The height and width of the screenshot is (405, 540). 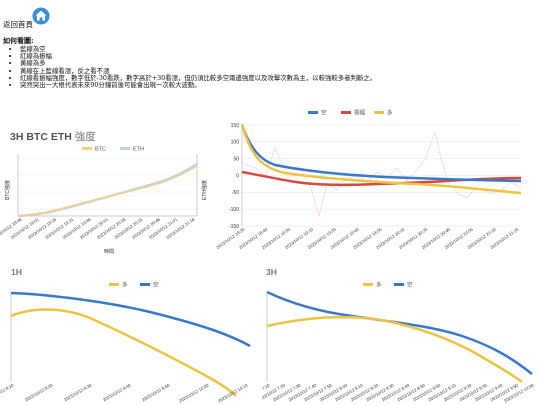 What do you see at coordinates (198, 71) in the screenshot?
I see `howto-item: 黃線在上藍線看漲，反之看不漲` at bounding box center [198, 71].